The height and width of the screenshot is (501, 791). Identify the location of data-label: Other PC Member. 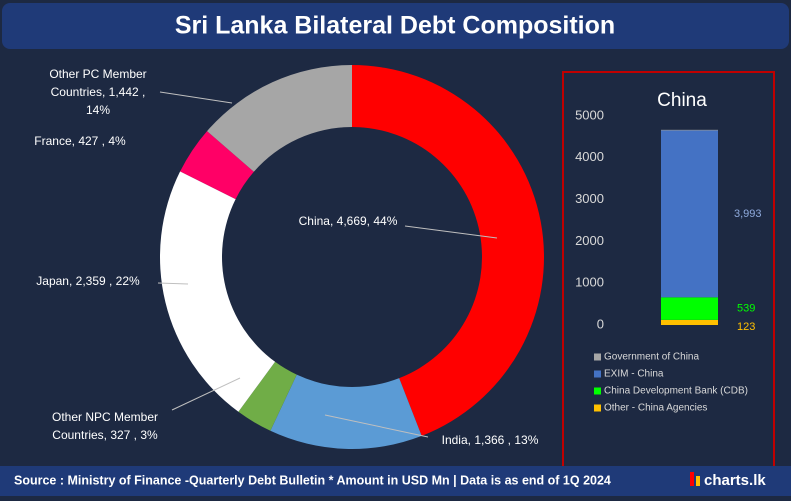
(97, 74).